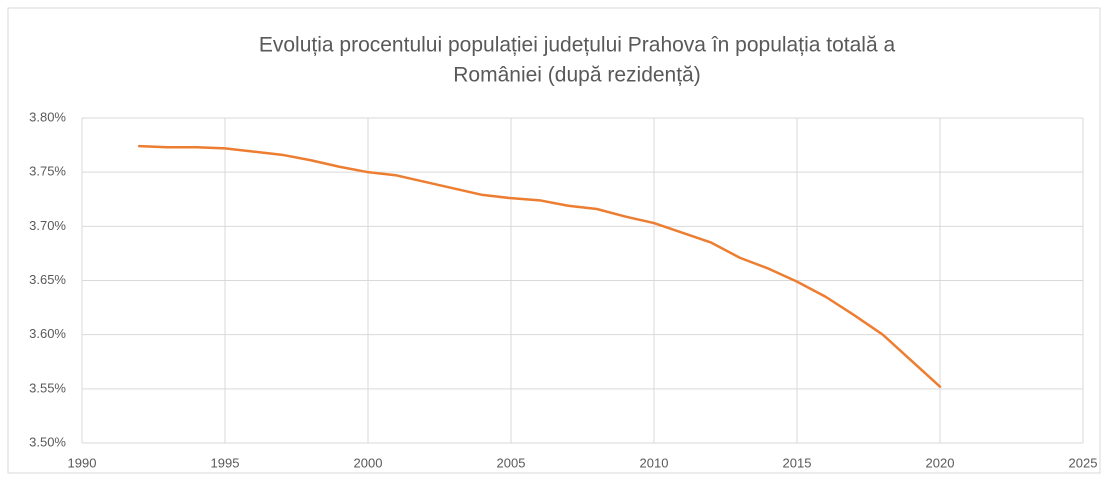  What do you see at coordinates (368, 462) in the screenshot?
I see `x-tick-label: 2000` at bounding box center [368, 462].